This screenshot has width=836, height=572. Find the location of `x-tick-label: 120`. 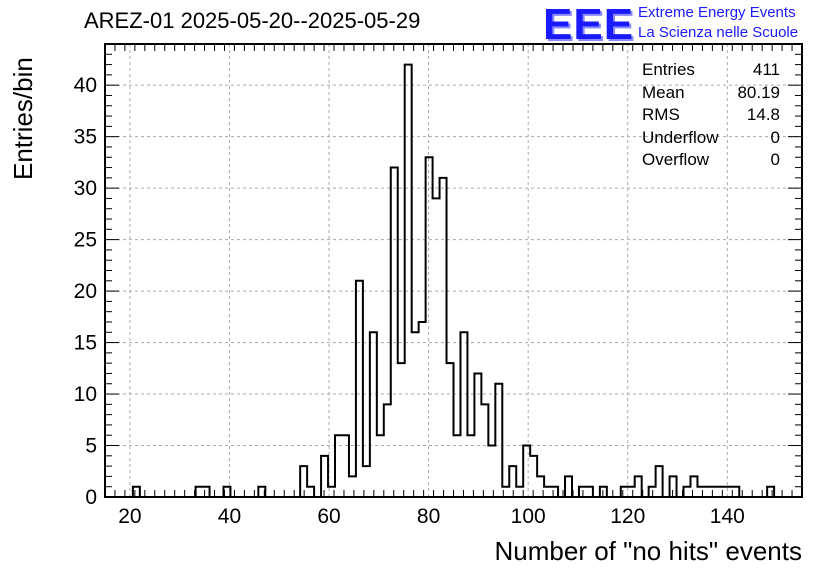

x-tick-label: 120 is located at coordinates (627, 516).